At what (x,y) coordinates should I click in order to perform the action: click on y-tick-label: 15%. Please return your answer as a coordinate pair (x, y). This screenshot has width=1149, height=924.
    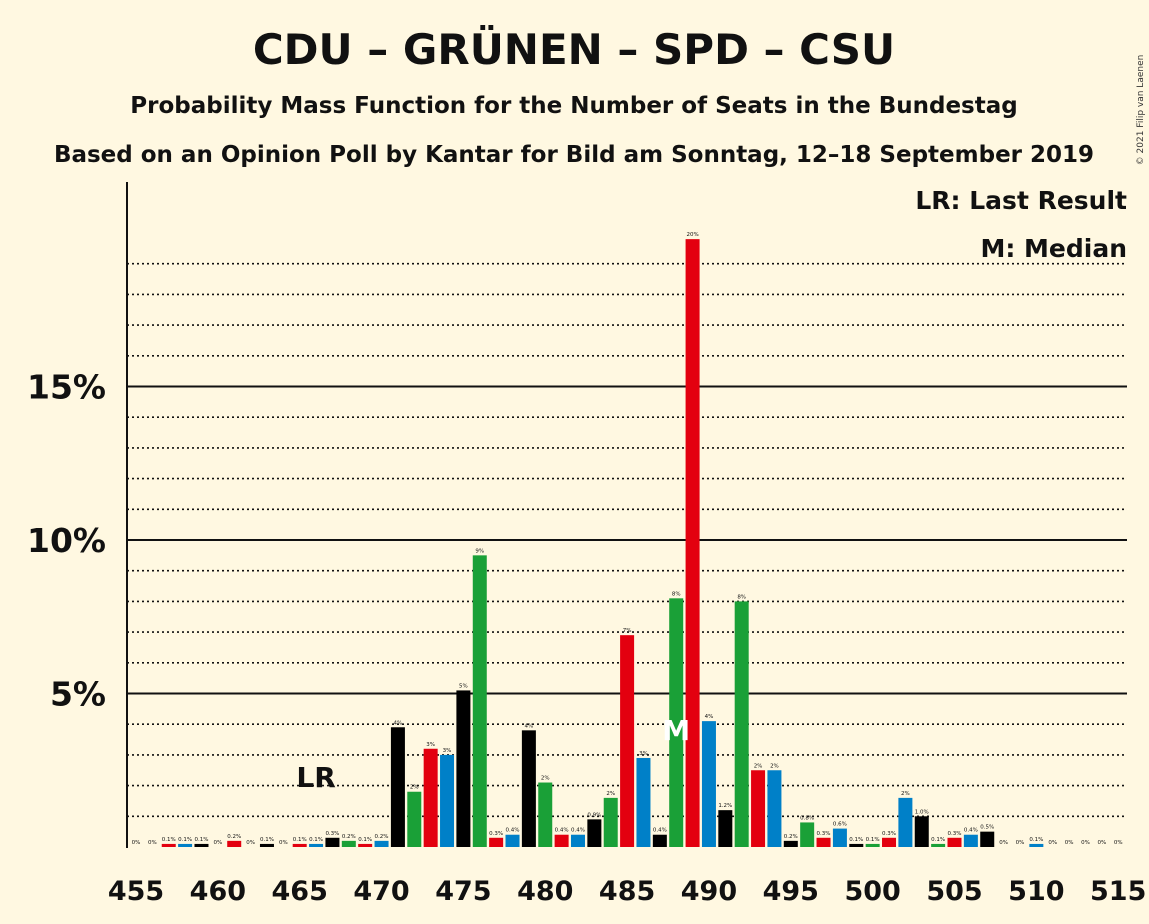
    Looking at the image, I should click on (66, 387).